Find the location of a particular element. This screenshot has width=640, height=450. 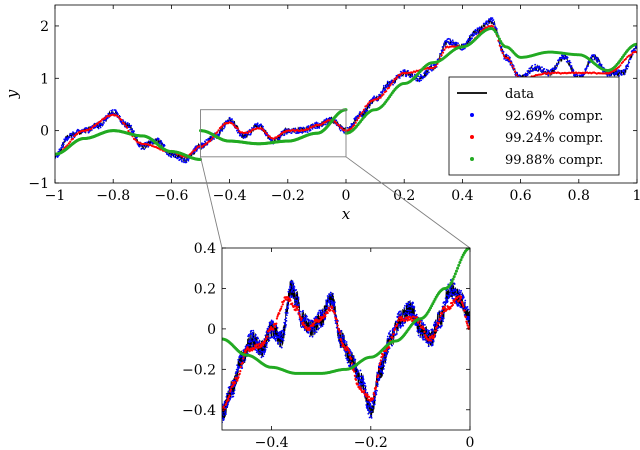

zoom-box is located at coordinates (273, 133).